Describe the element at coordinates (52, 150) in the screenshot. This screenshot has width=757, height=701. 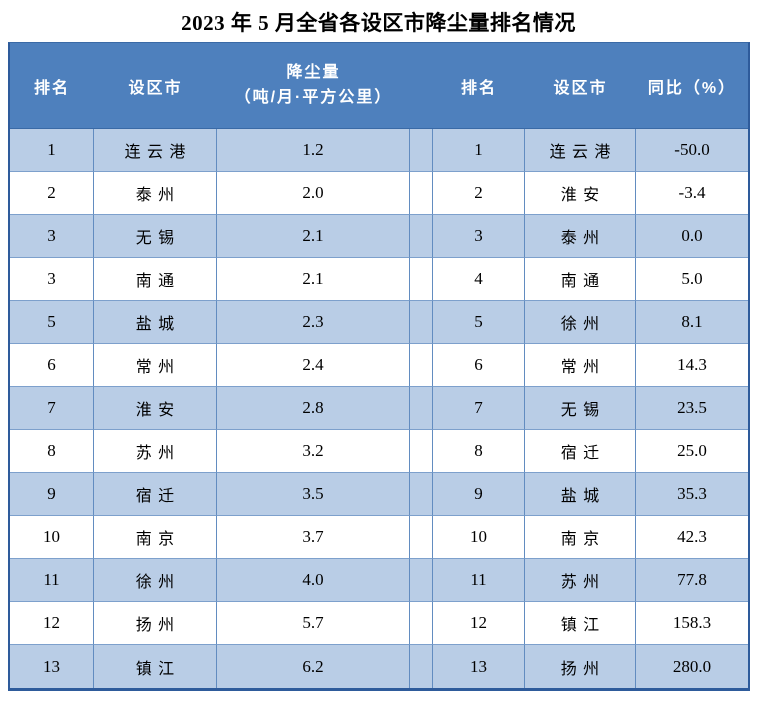
I see `left-rank-cell: 1` at that location.